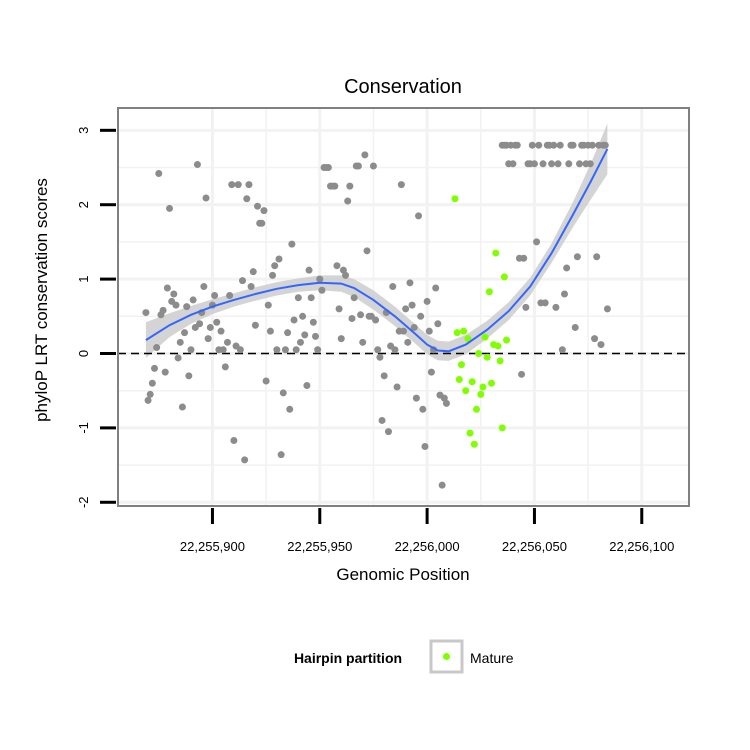  What do you see at coordinates (212, 546) in the screenshot?
I see `x-tick-label-0: 22,255,900` at bounding box center [212, 546].